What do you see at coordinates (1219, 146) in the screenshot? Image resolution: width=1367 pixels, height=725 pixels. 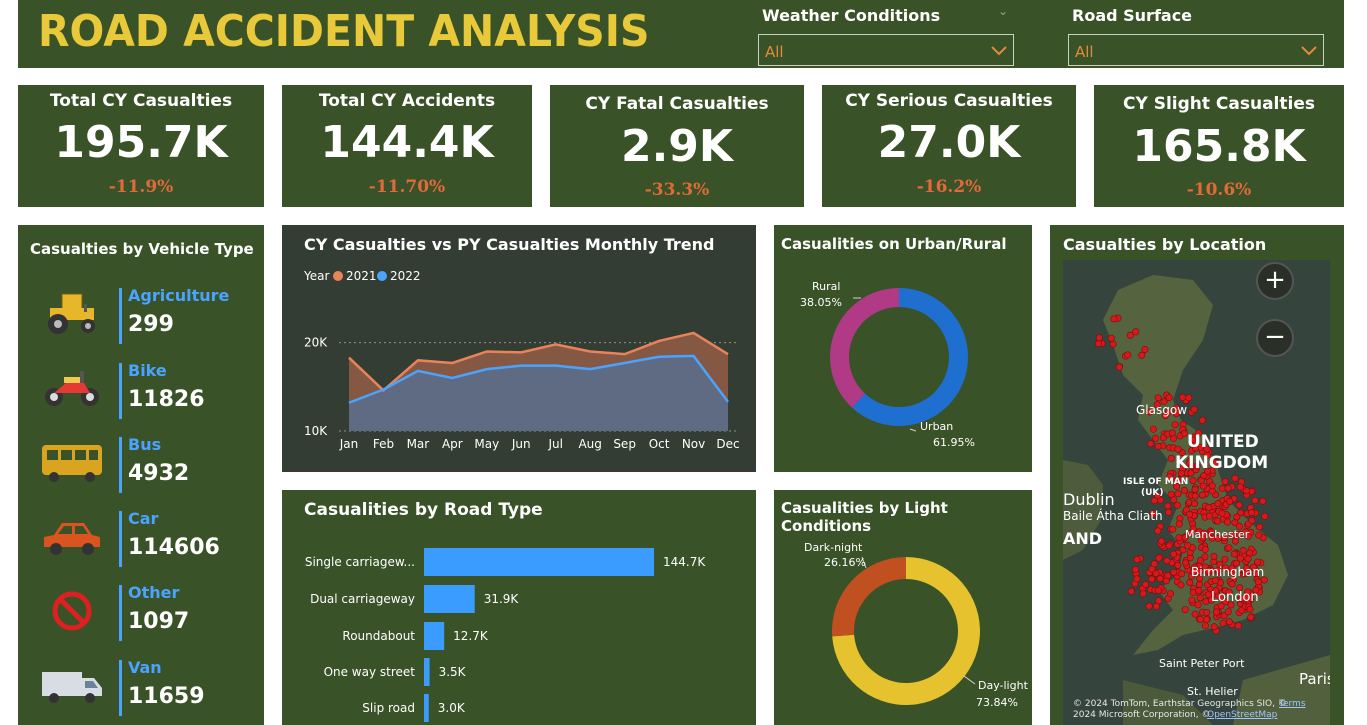 I see `kpi-value: 165.8K` at bounding box center [1219, 146].